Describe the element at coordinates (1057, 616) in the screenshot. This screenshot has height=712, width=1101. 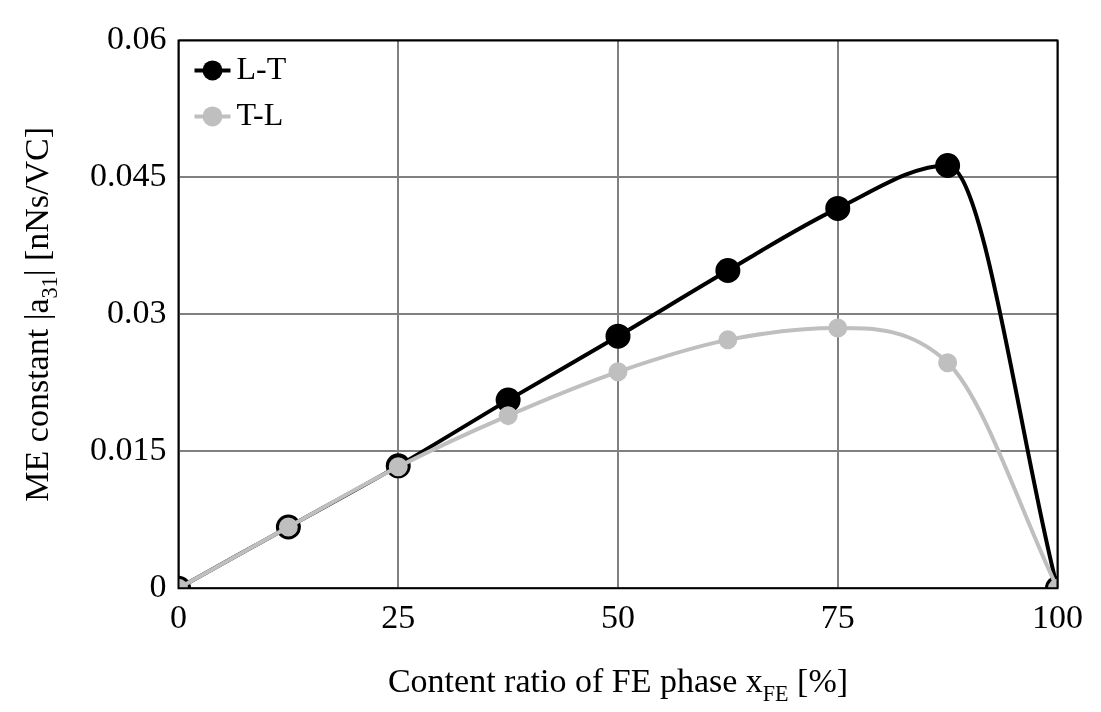
I see `x-tick-label: 100` at that location.